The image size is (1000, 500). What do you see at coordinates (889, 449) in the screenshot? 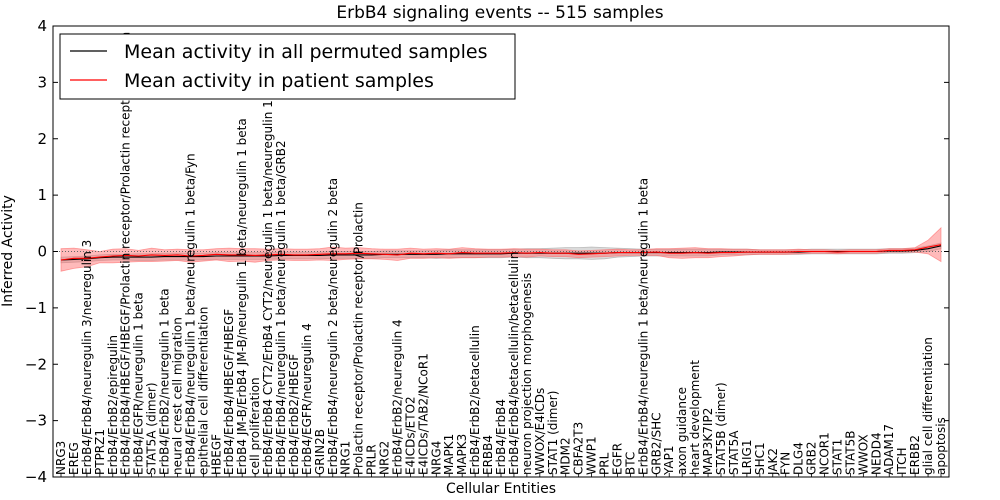
I see `x-category-label: ADAM17` at bounding box center [889, 449].